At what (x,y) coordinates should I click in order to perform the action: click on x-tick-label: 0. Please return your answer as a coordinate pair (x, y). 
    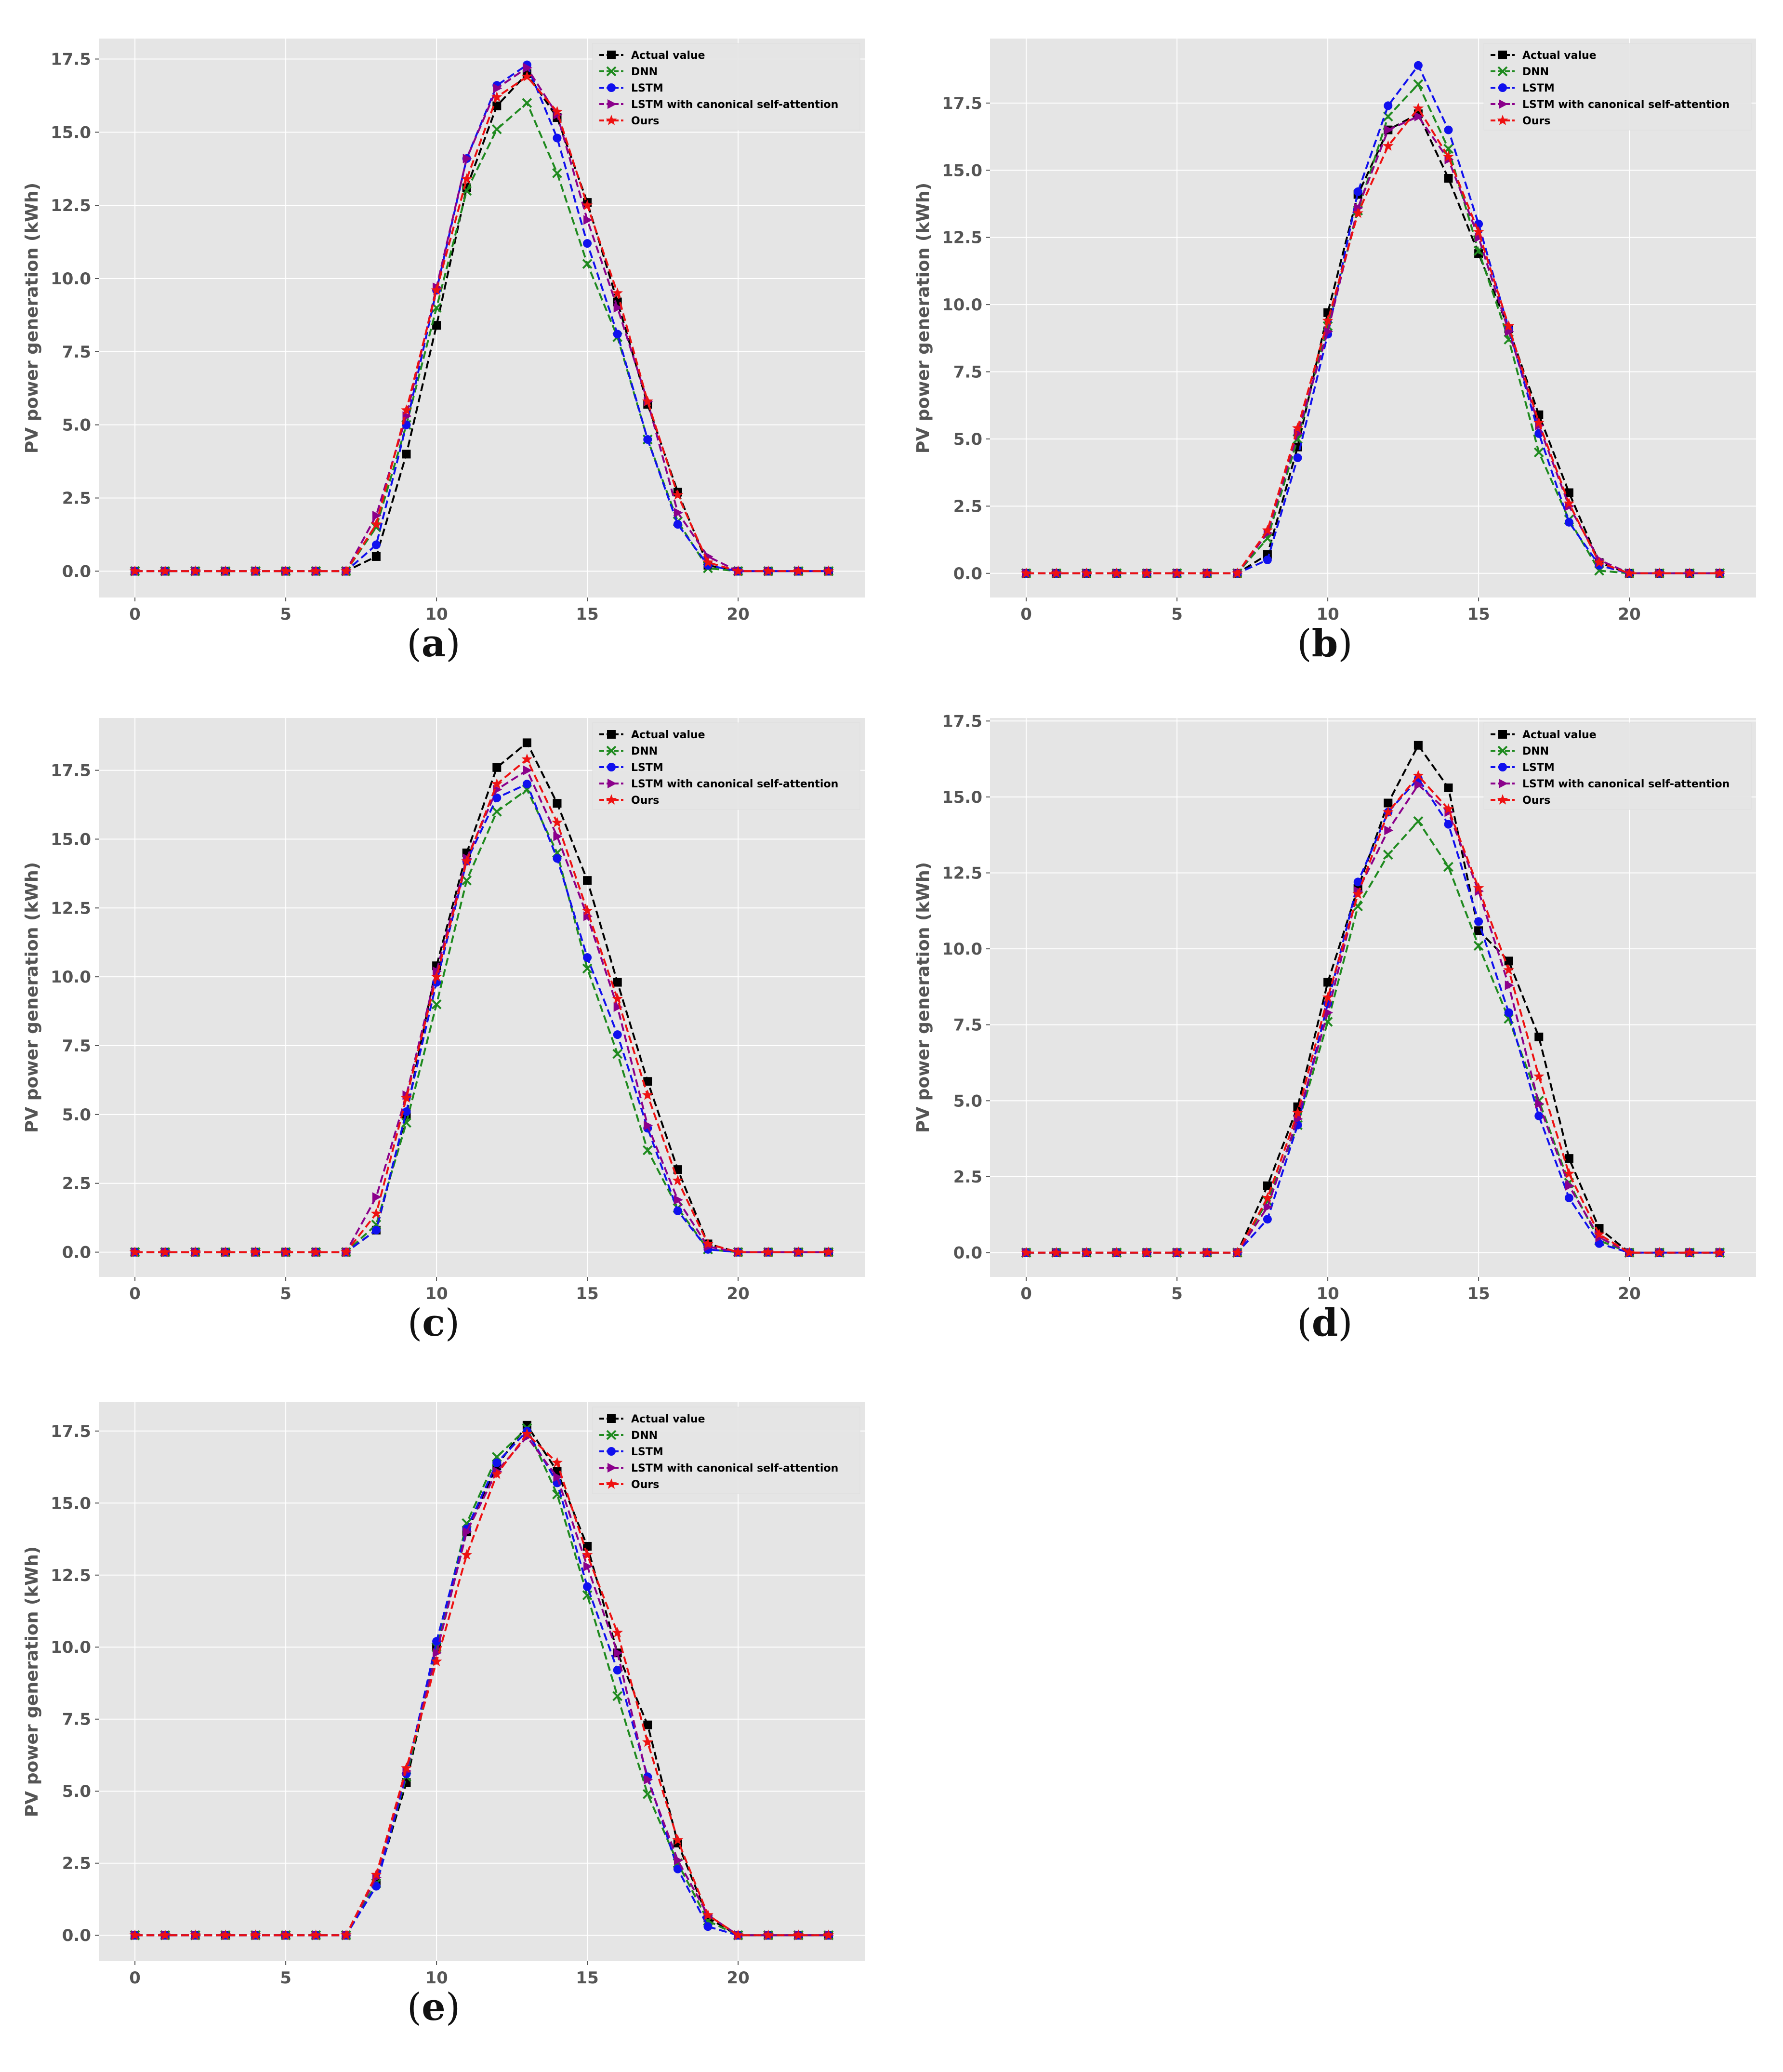
    Looking at the image, I should click on (1026, 1292).